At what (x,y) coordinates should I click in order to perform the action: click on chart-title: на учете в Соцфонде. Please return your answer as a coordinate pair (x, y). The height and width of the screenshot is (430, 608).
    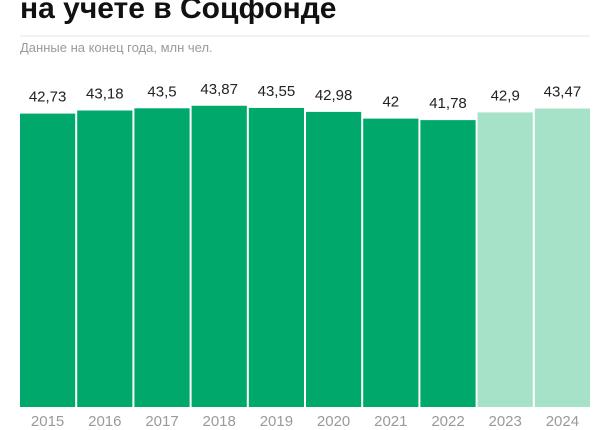
    Looking at the image, I should click on (178, 12).